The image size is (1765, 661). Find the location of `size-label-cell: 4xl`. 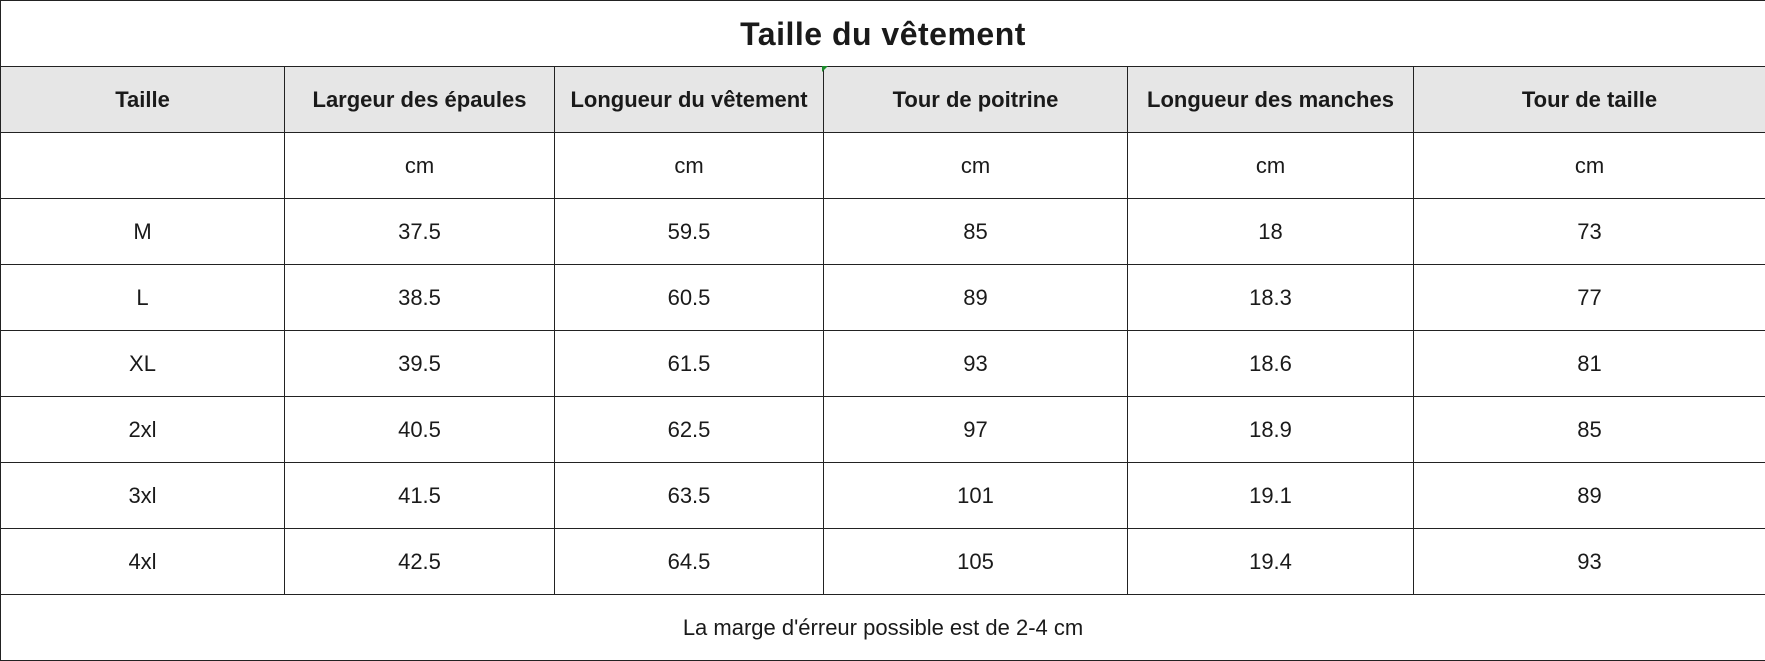

size-label-cell: 4xl is located at coordinates (142, 561).